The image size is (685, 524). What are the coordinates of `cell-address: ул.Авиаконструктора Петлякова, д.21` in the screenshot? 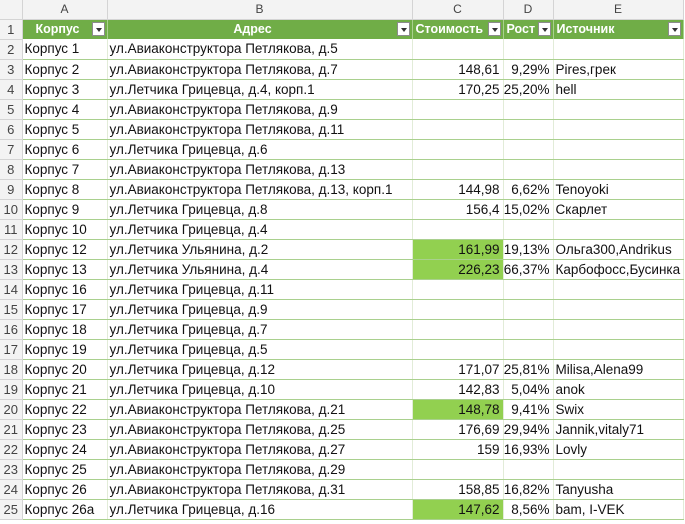 It's located at (260, 409).